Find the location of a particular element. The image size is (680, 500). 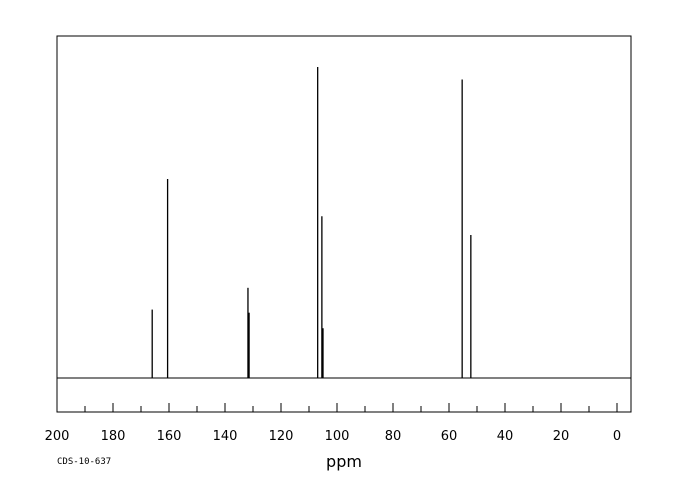

x-axis-label: ppm is located at coordinates (344, 461).